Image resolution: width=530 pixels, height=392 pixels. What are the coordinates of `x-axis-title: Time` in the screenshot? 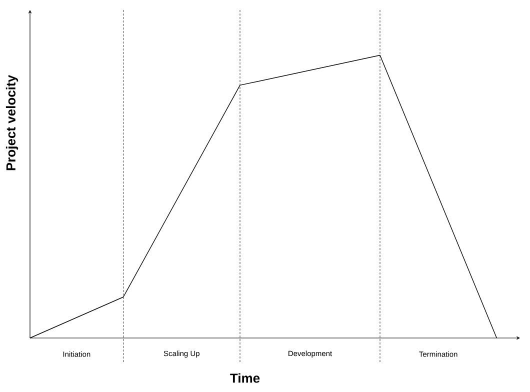 It's located at (245, 378).